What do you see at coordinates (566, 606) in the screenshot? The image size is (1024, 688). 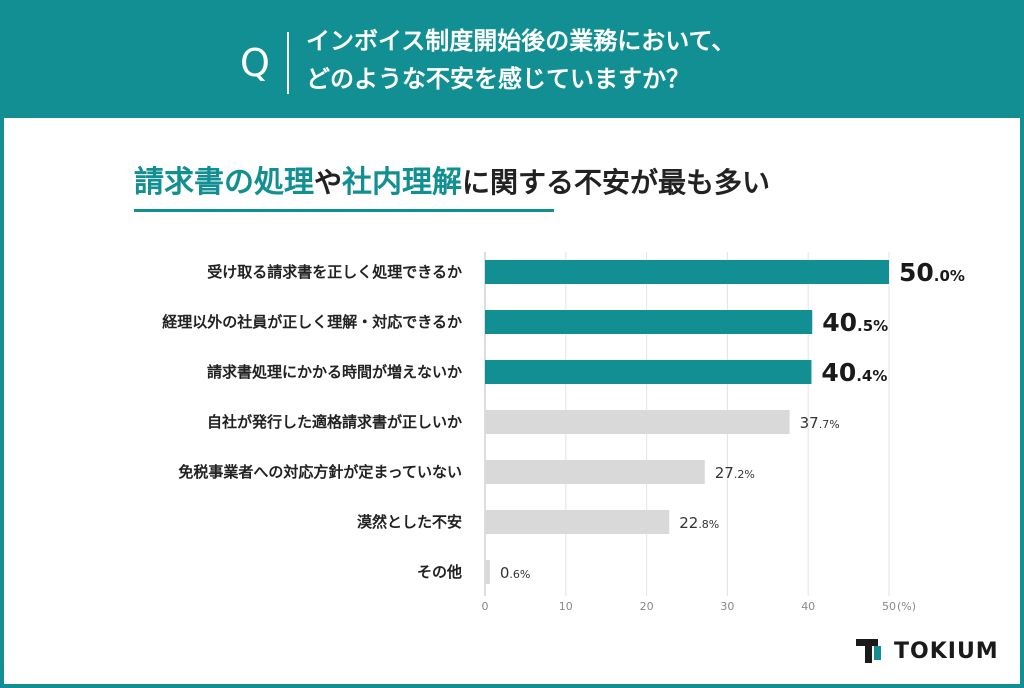 I see `x-tick-label: 10` at bounding box center [566, 606].